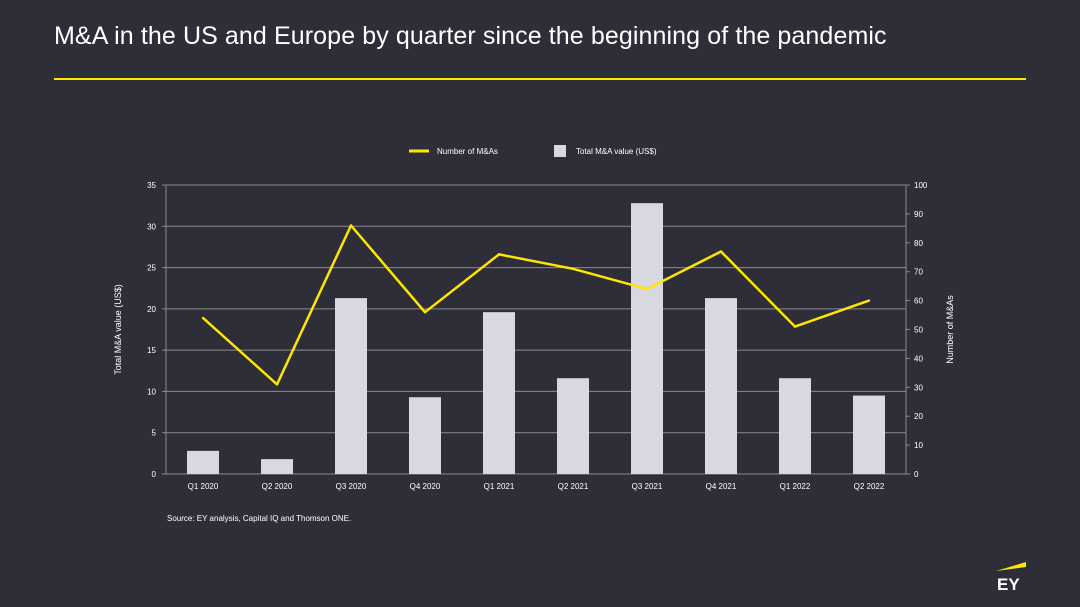 The width and height of the screenshot is (1080, 607). Describe the element at coordinates (721, 486) in the screenshot. I see `x-tick-label: Q4 2021` at that location.